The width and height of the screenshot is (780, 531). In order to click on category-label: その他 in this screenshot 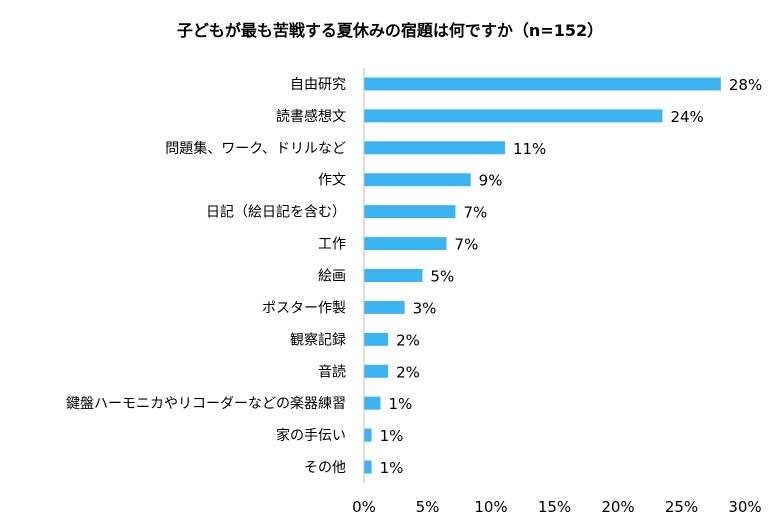, I will do `click(325, 468)`.